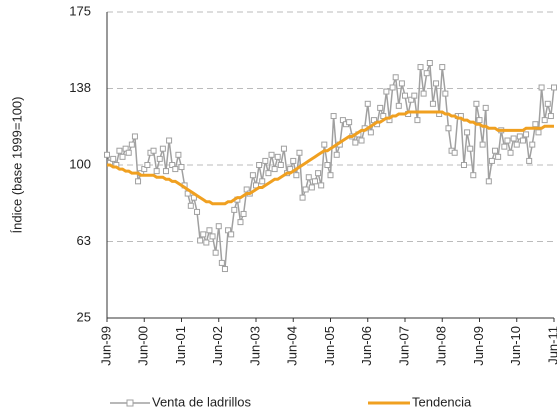  Describe the element at coordinates (80, 163) in the screenshot. I see `y-tick-label: 100` at that location.